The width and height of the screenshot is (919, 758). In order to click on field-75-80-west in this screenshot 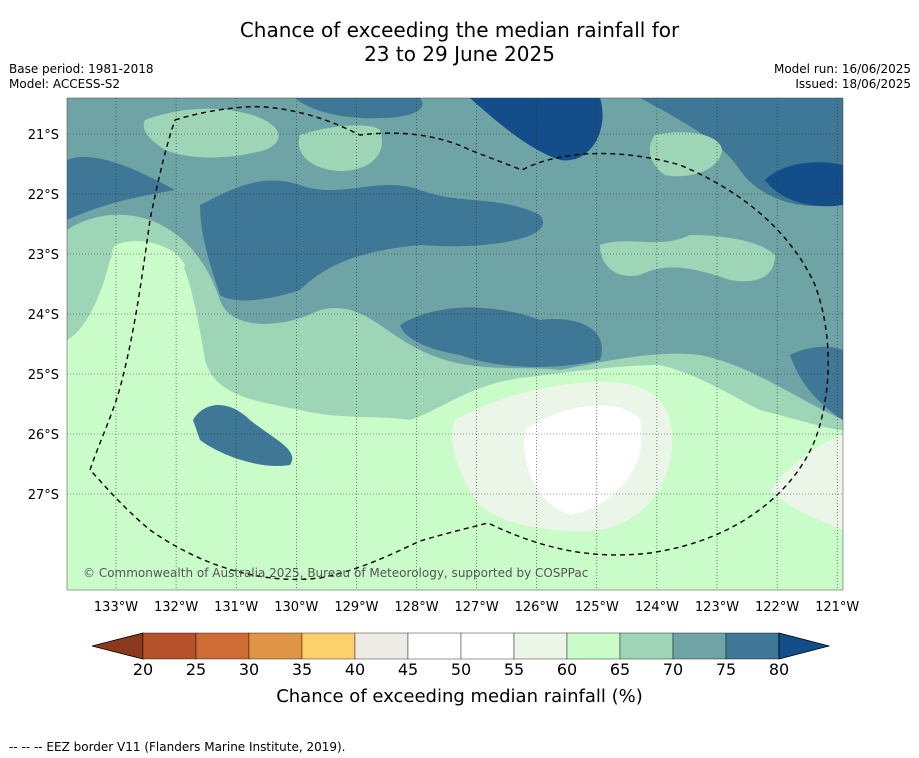, I will do `click(243, 435)`.